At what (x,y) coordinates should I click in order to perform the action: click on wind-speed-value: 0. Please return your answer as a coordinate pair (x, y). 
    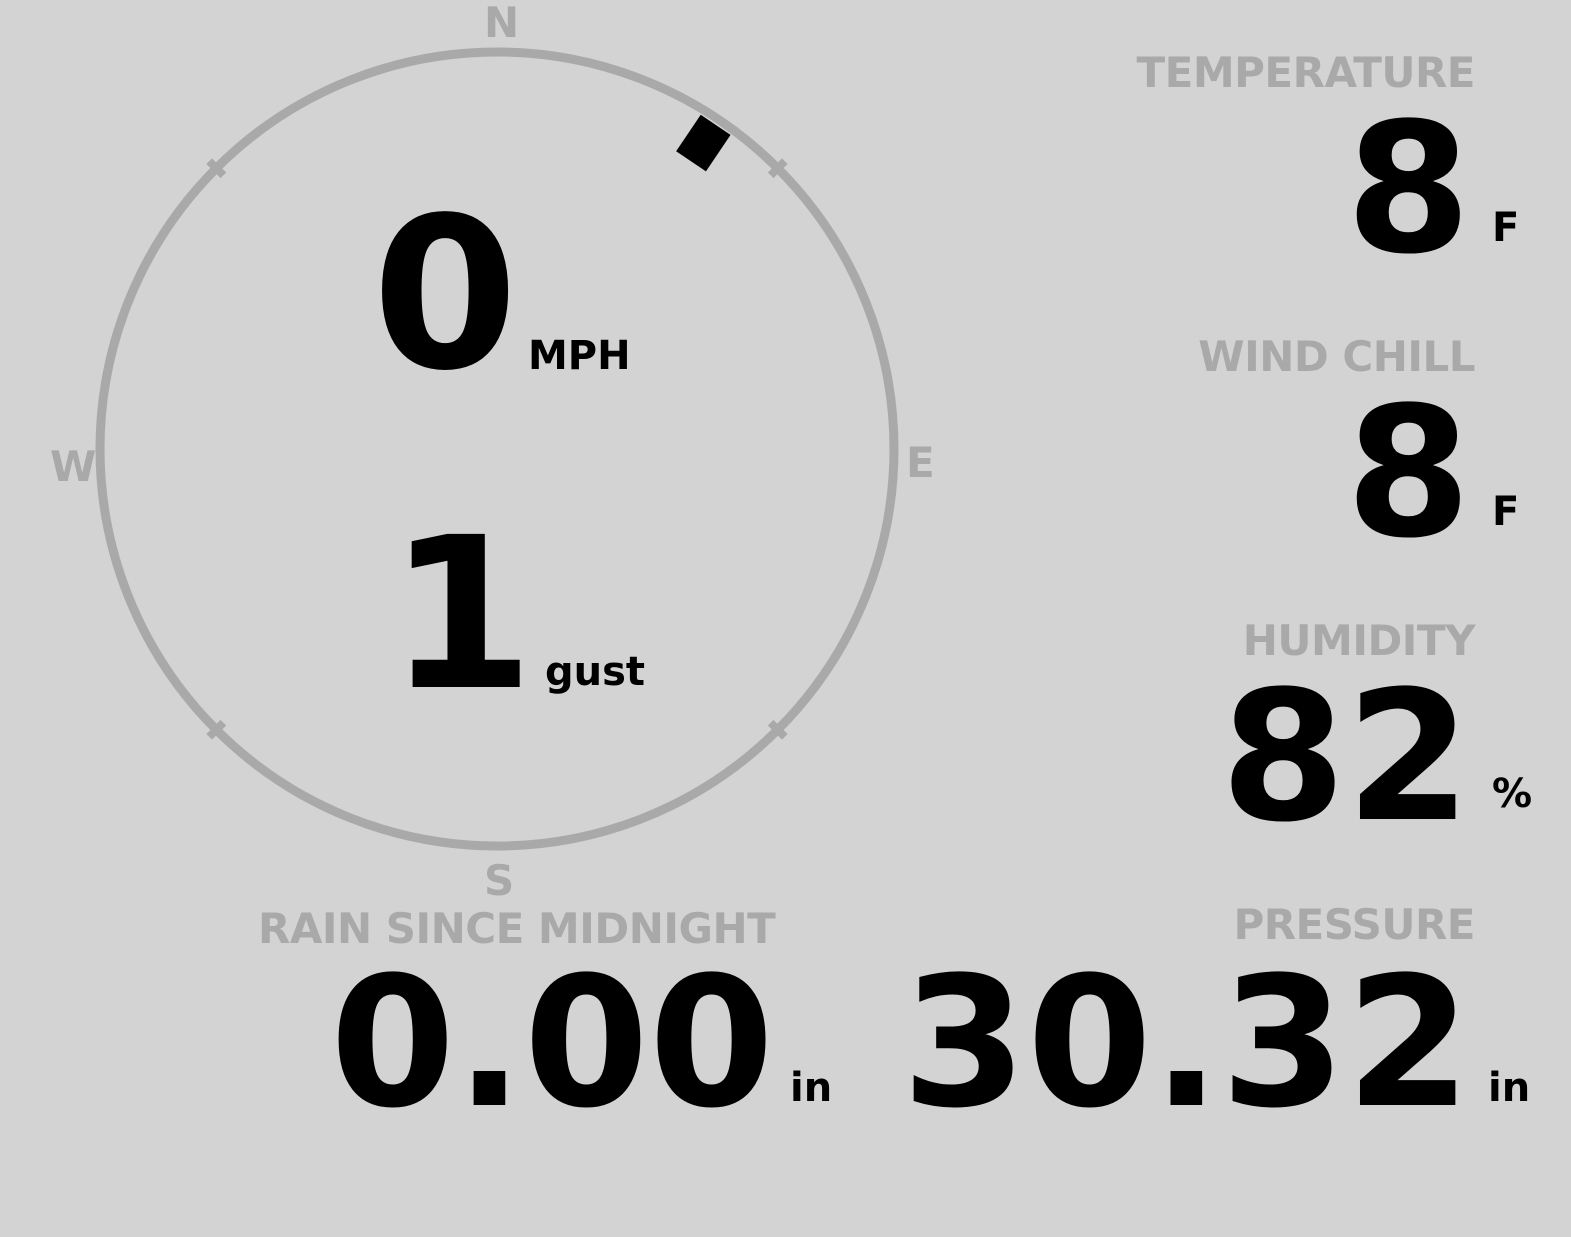
    Looking at the image, I should click on (445, 294).